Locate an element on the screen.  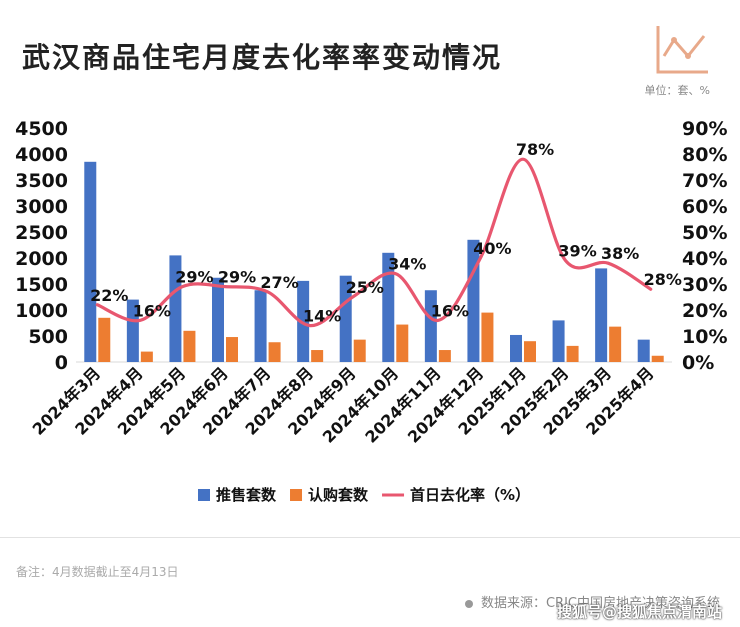
y-left-tick-label: 4000 is located at coordinates (41, 155).